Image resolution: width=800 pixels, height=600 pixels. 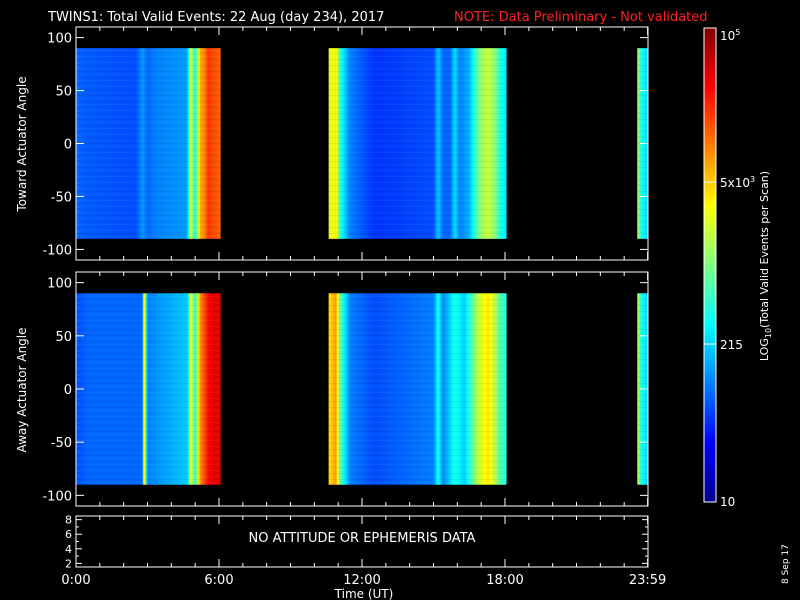 What do you see at coordinates (710, 265) in the screenshot?
I see `colorbar-gradient` at bounding box center [710, 265].